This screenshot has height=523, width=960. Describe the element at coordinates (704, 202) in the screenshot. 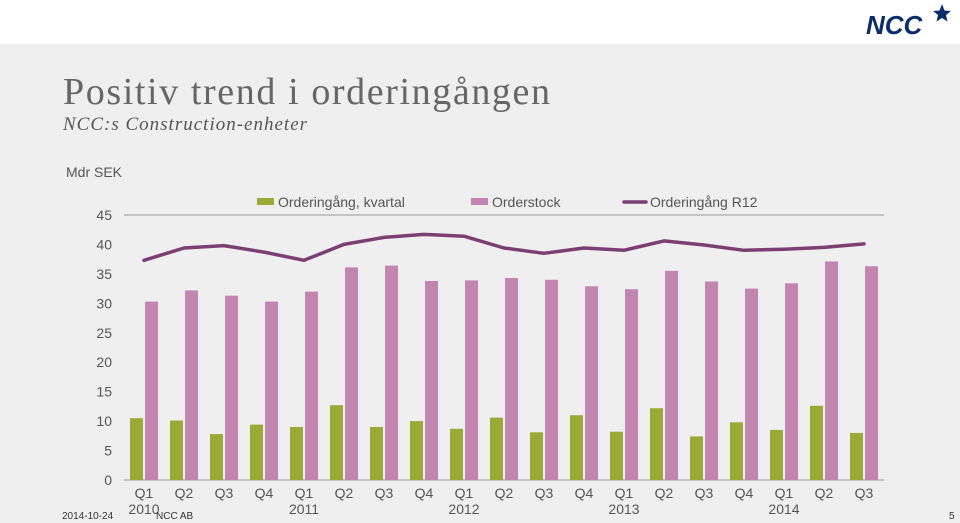

I see `legend-label: Orderingång R12` at that location.